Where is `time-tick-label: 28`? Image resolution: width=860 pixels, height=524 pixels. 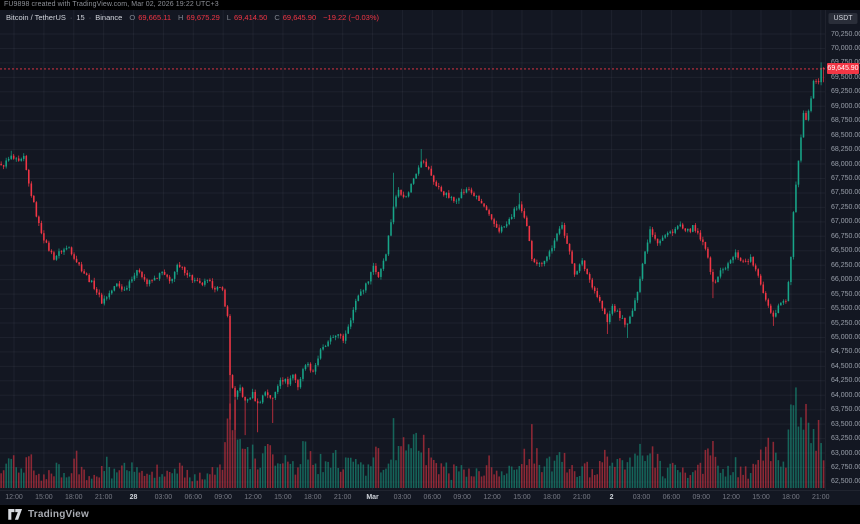
time-tick-label: 28 is located at coordinates (133, 497).